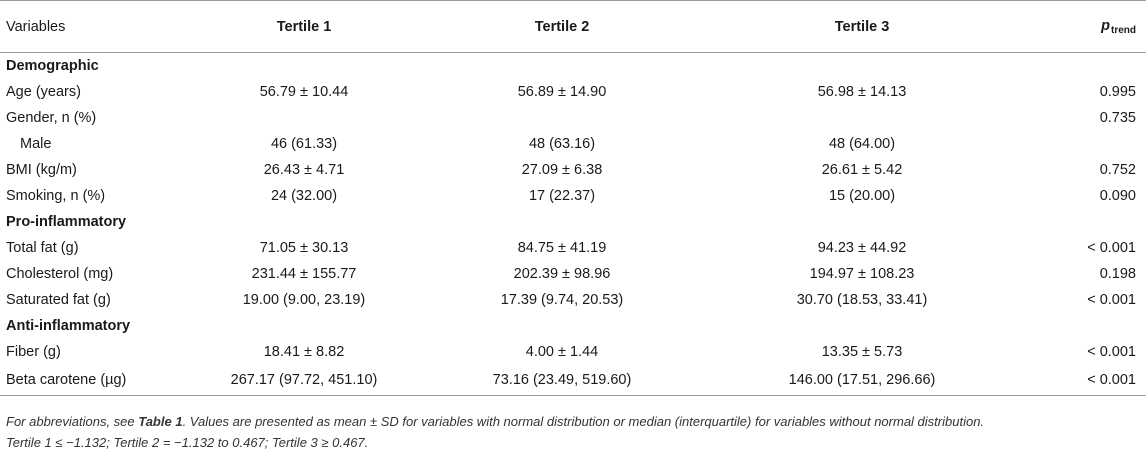  I want to click on cell-tertile-2: 17.39 (9.74, 20.53), so click(562, 300).